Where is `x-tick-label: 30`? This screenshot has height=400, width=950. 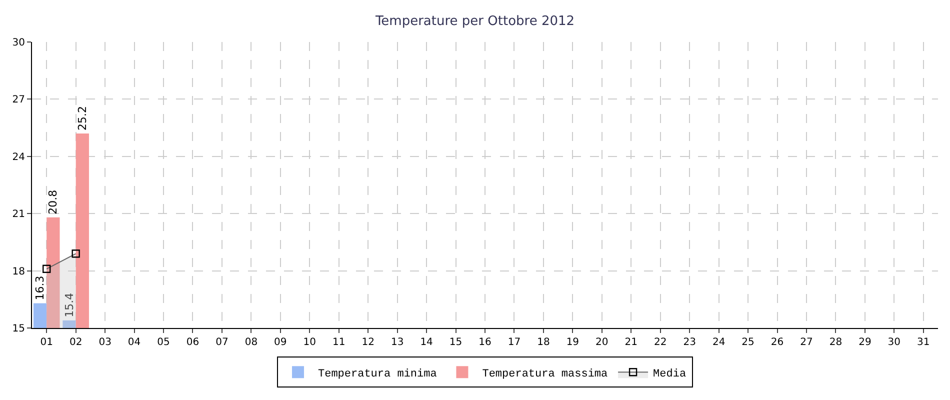
x-tick-label: 30 is located at coordinates (894, 342).